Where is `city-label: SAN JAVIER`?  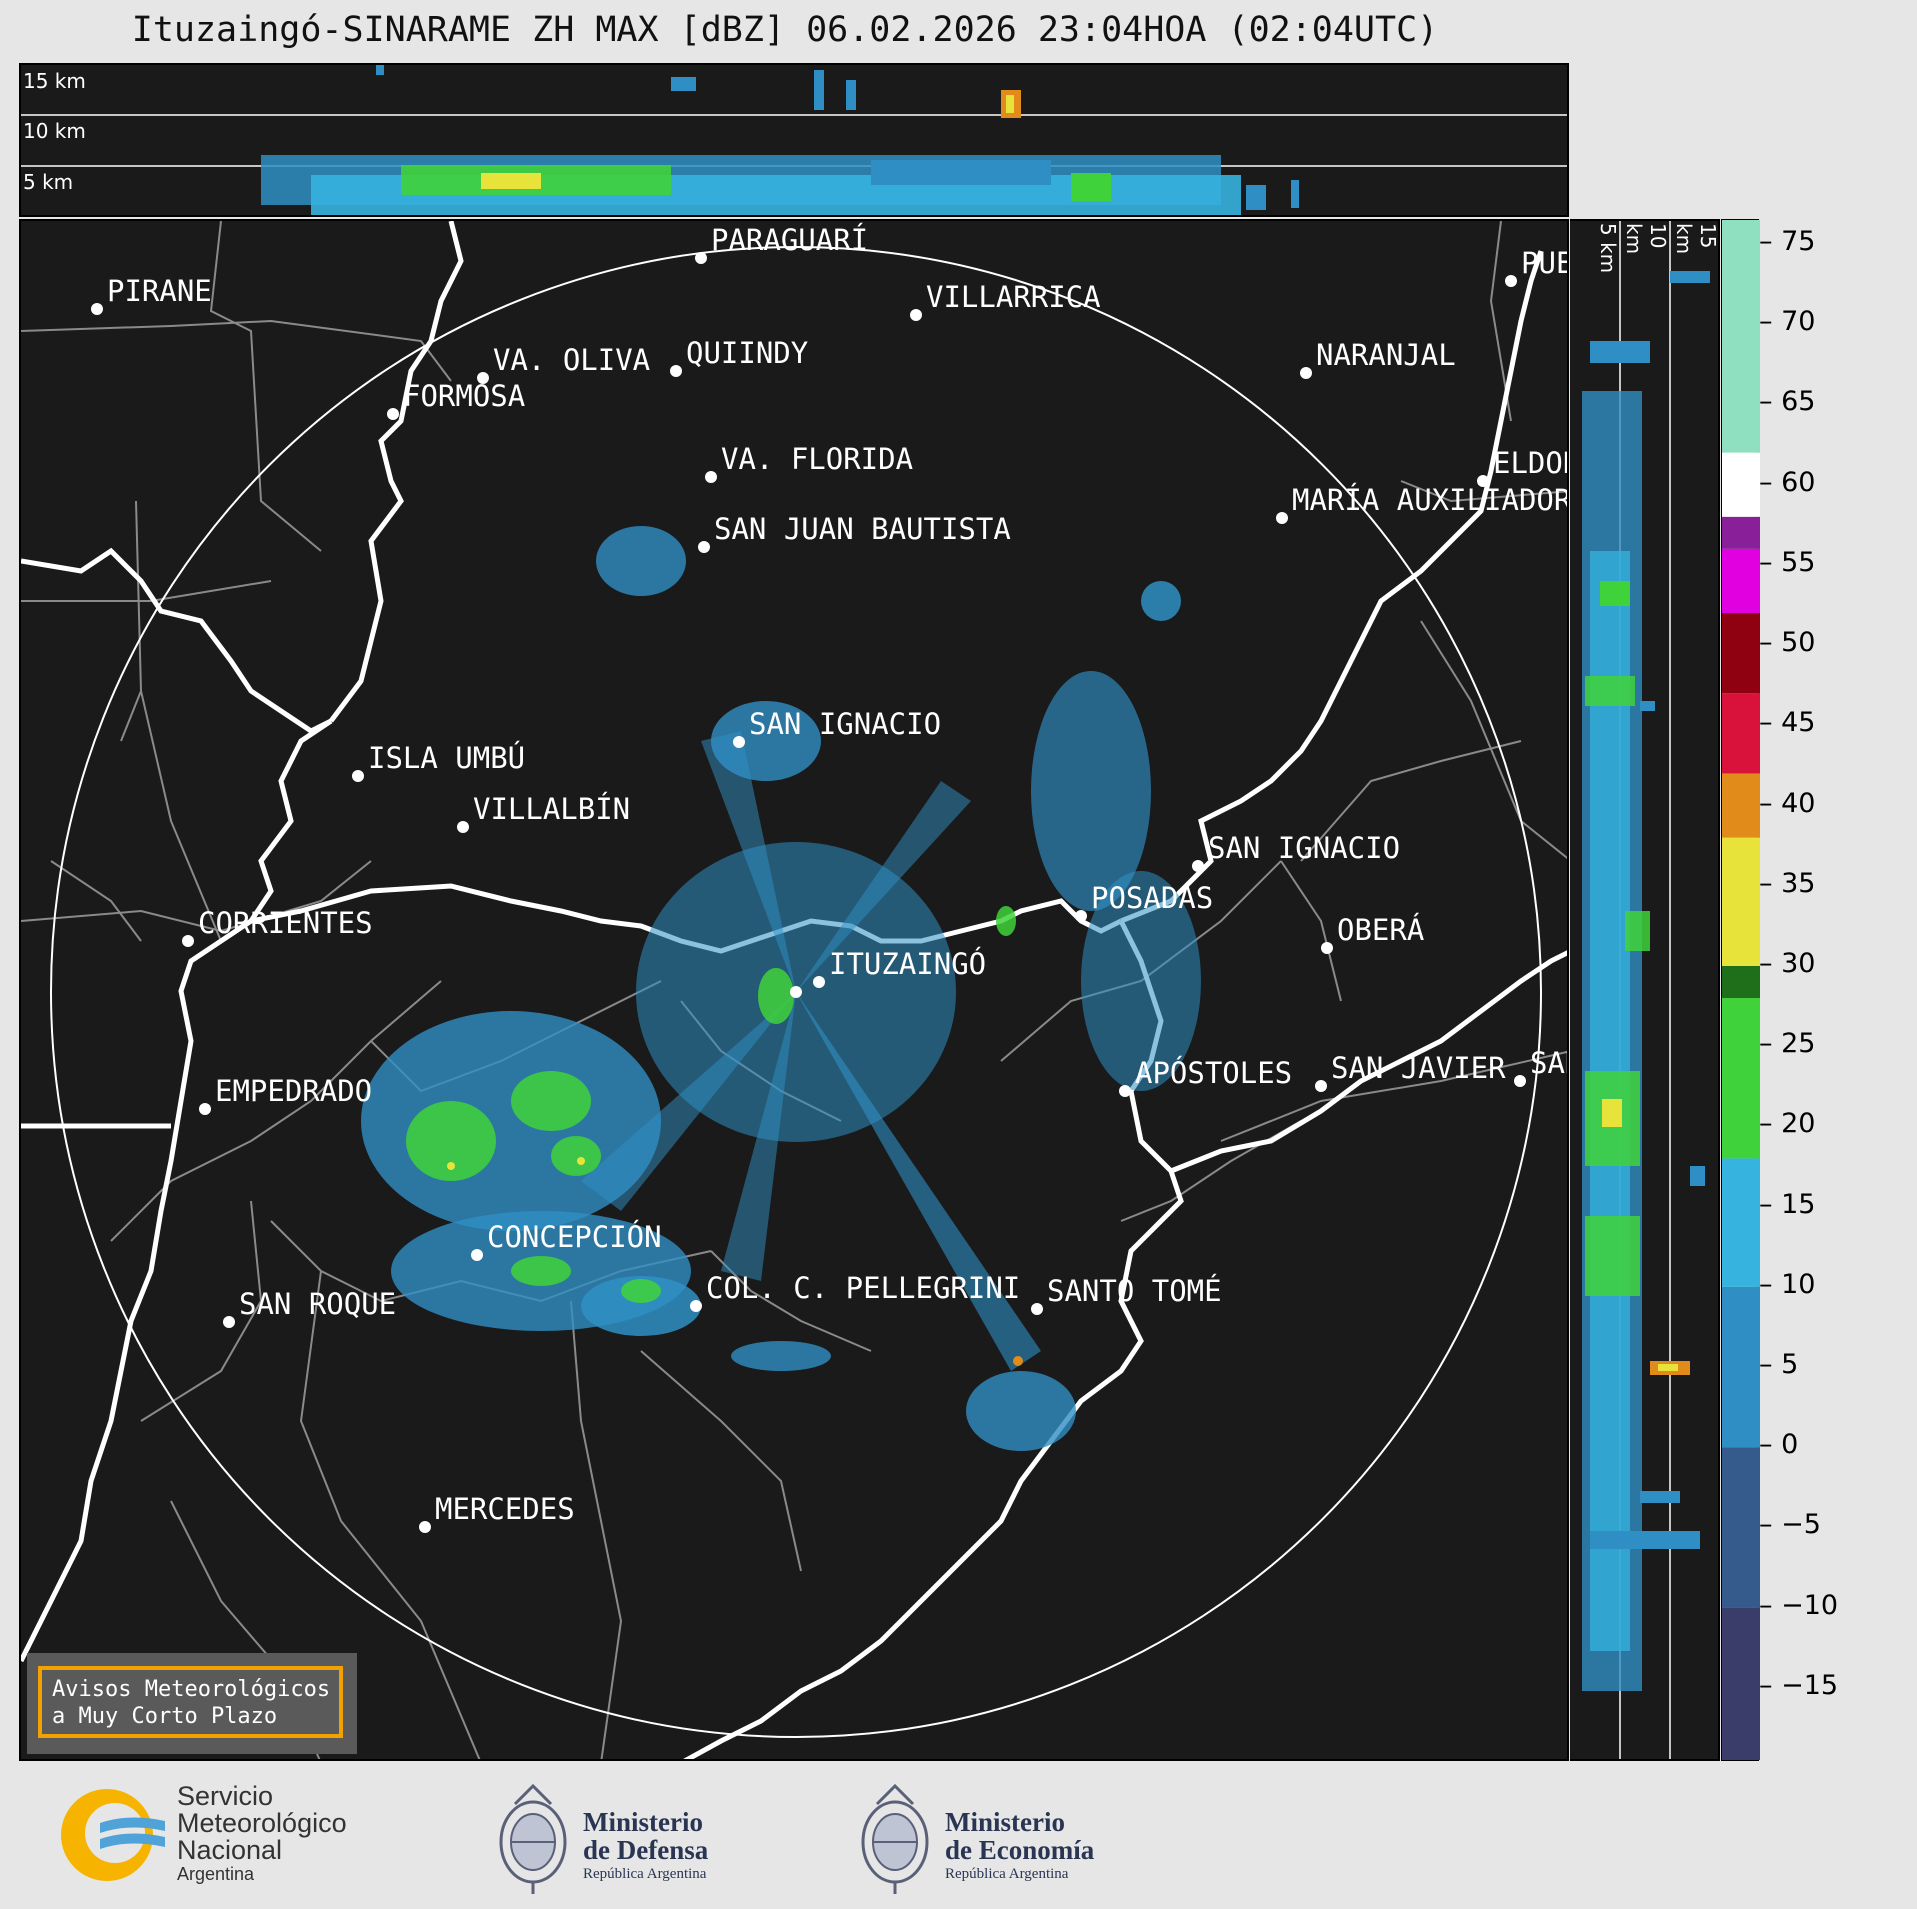
city-label: SAN JAVIER is located at coordinates (1418, 1068).